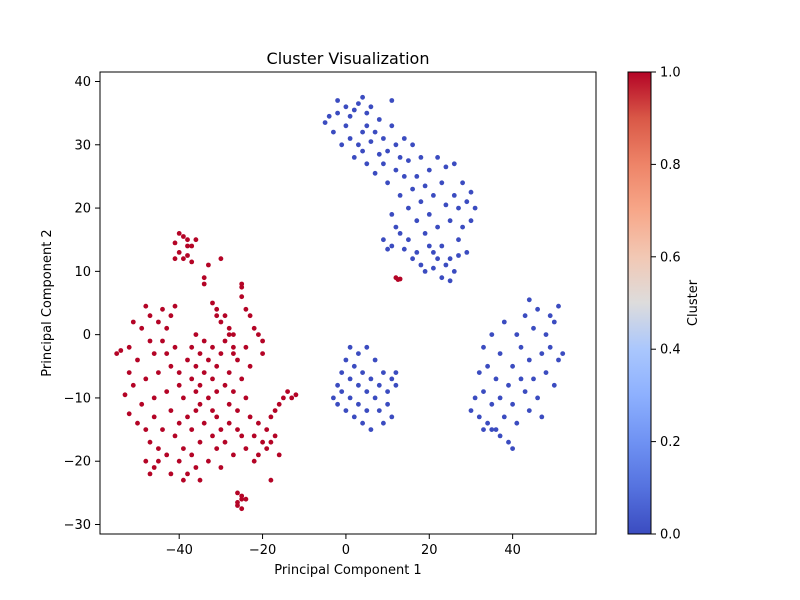  What do you see at coordinates (82, 145) in the screenshot?
I see `y-tick-label: 30` at bounding box center [82, 145].